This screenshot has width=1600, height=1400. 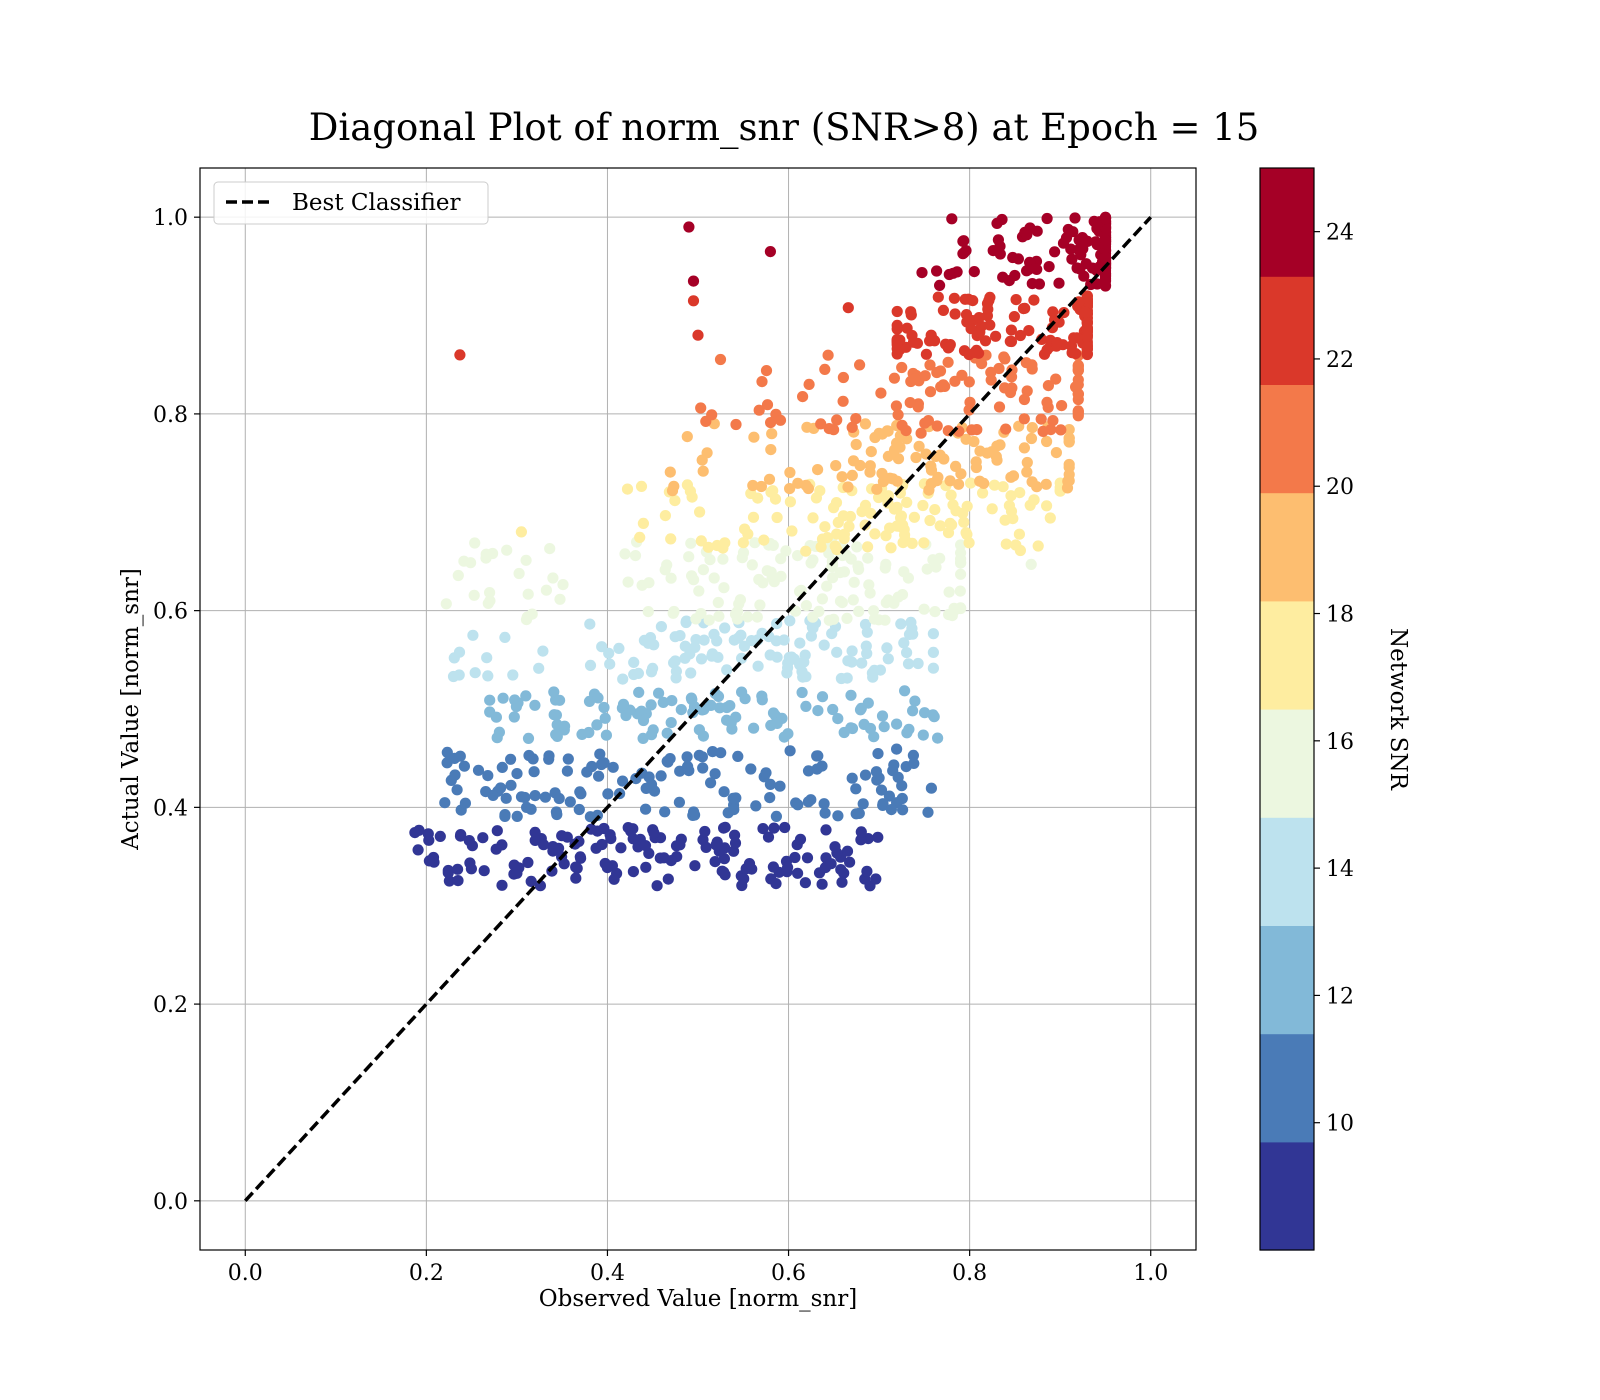 I want to click on x-tick-label: 0.2, so click(x=426, y=1273).